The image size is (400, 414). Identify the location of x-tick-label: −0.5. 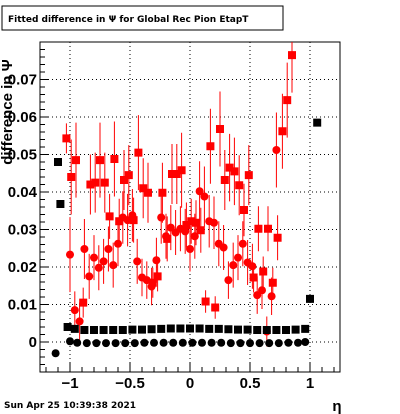
(130, 383).